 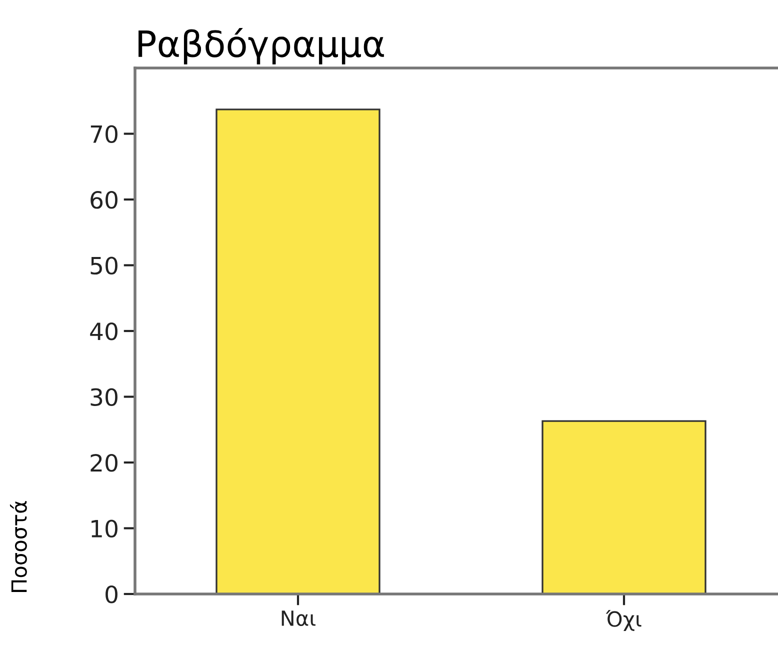 What do you see at coordinates (624, 620) in the screenshot?
I see `x-tick-label: Όχι` at bounding box center [624, 620].